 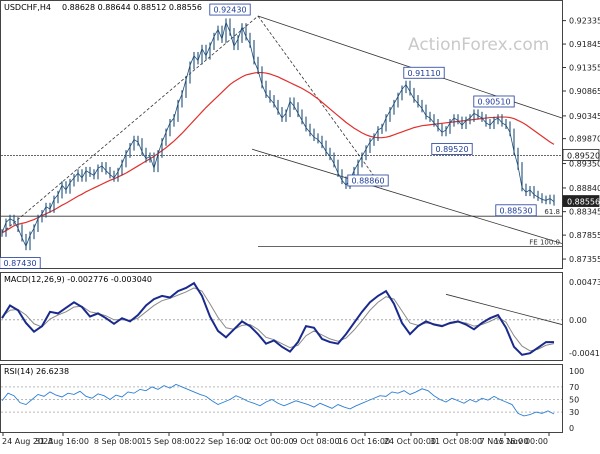 What do you see at coordinates (478, 45) in the screenshot?
I see `watermark: ActionForex.com` at bounding box center [478, 45].